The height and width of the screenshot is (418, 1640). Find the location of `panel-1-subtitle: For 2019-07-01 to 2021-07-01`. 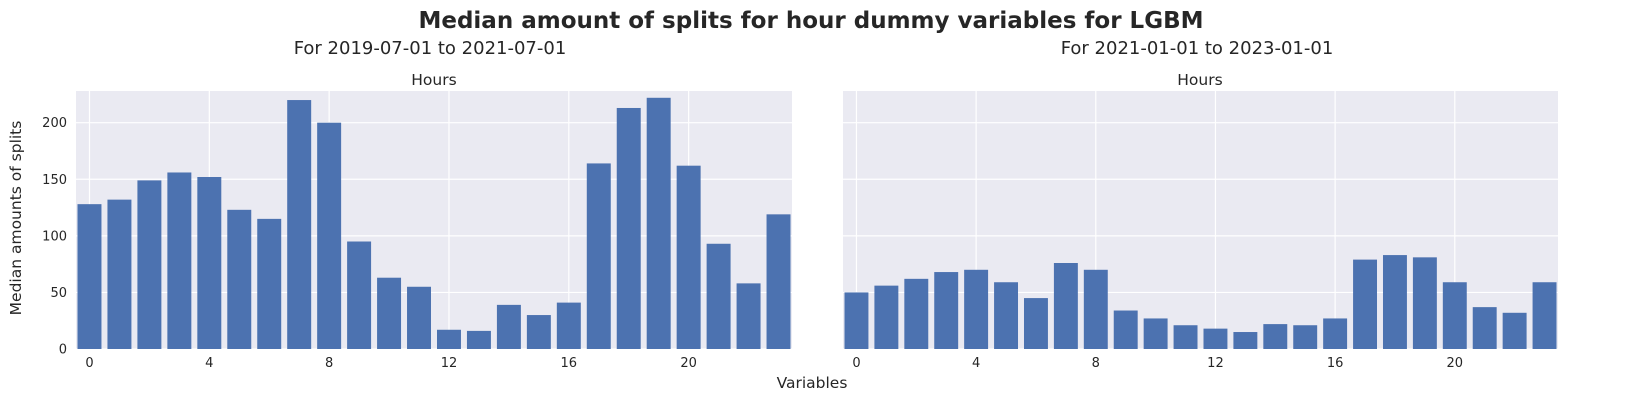

panel-1-subtitle: For 2019-07-01 to 2021-07-01 is located at coordinates (430, 48).